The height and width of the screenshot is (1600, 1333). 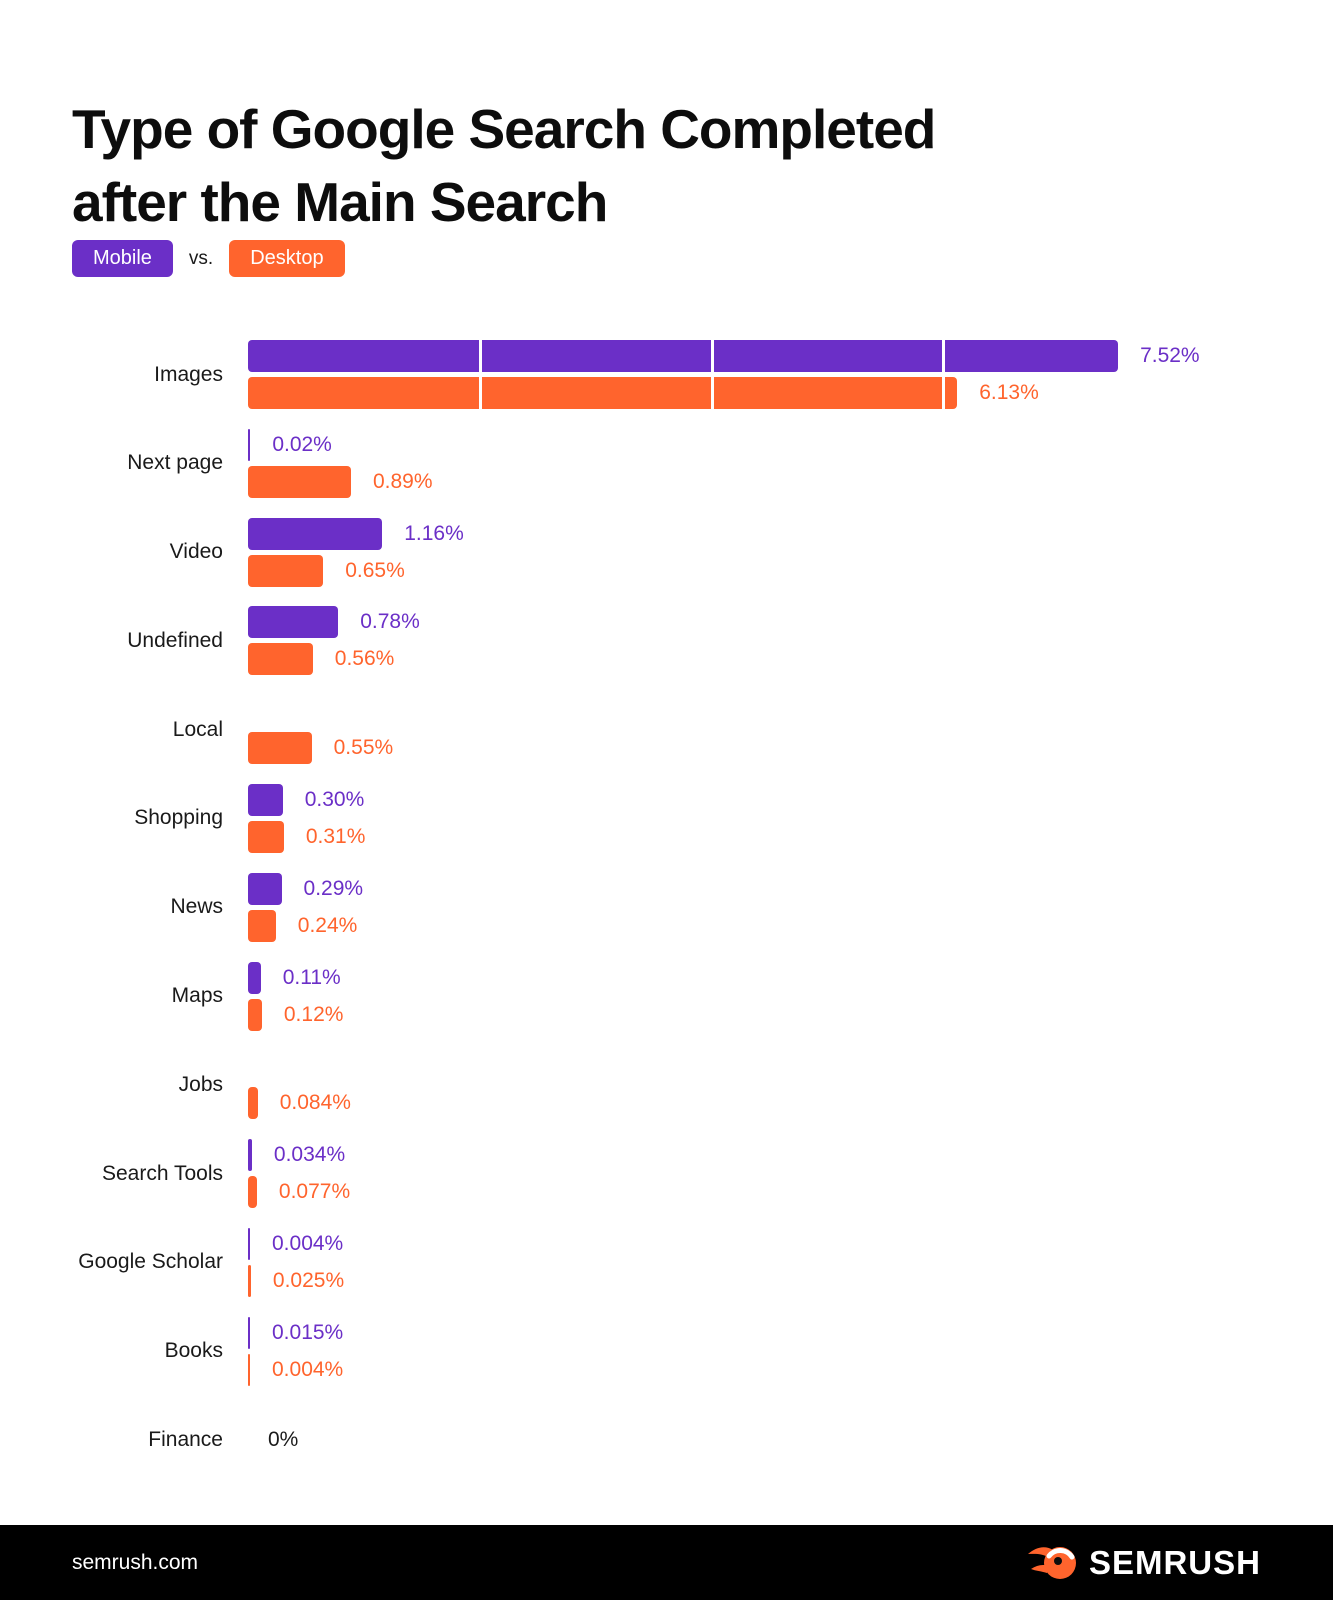 I want to click on desktop-slot: 6.13%, so click(x=765, y=393).